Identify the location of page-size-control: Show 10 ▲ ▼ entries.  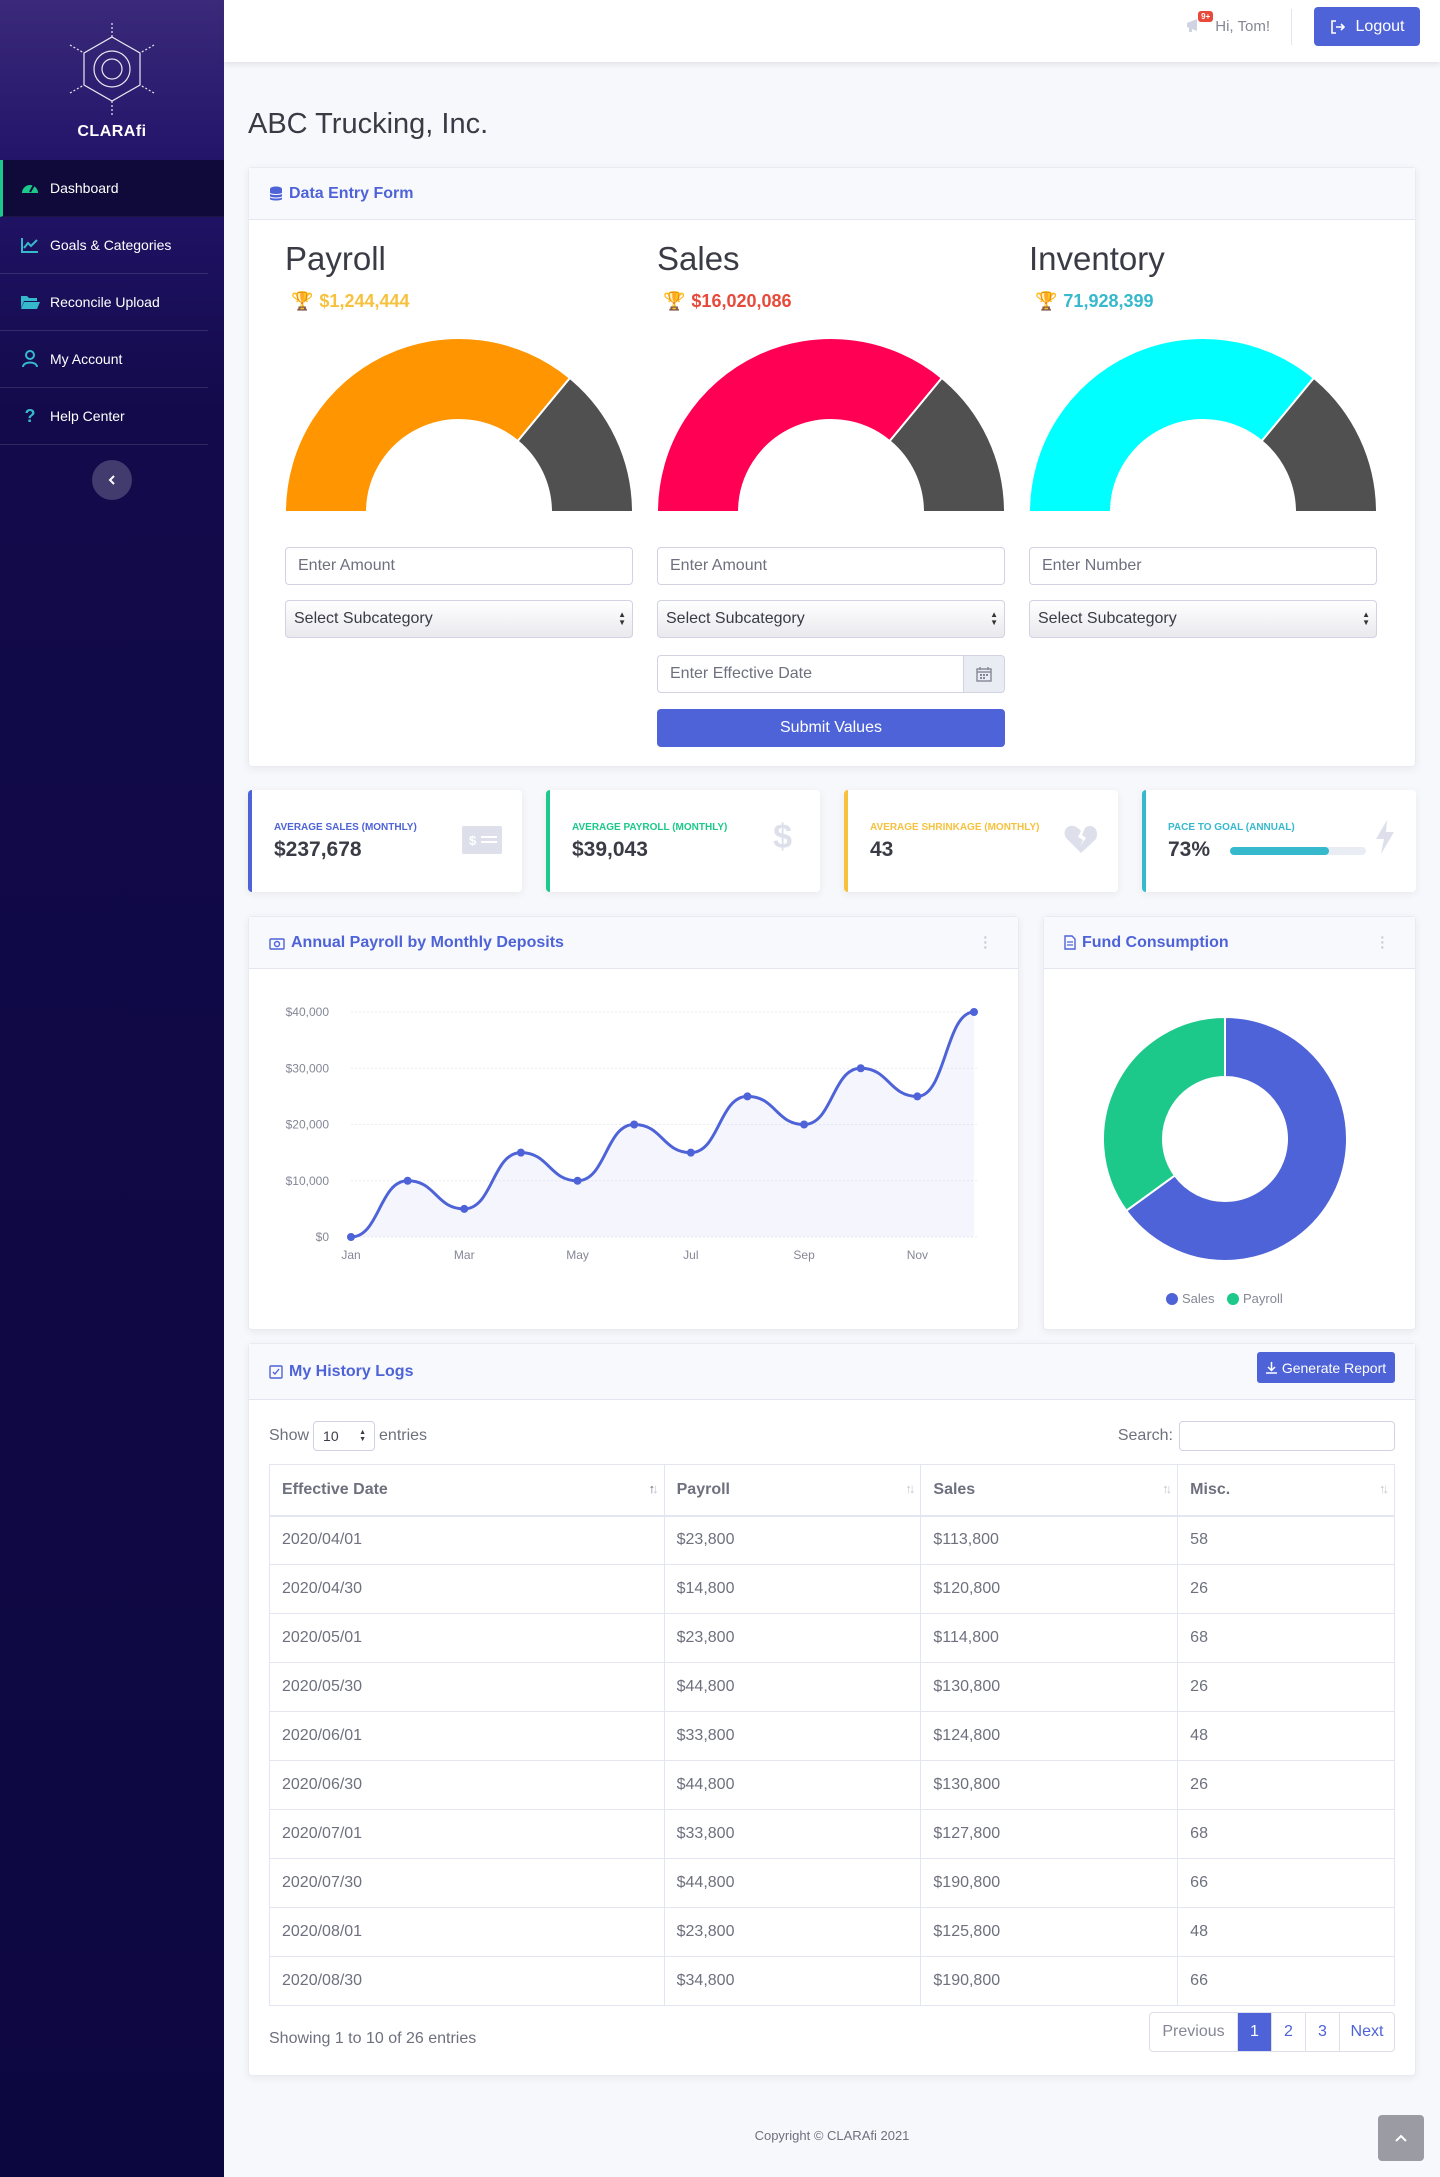
(348, 1436).